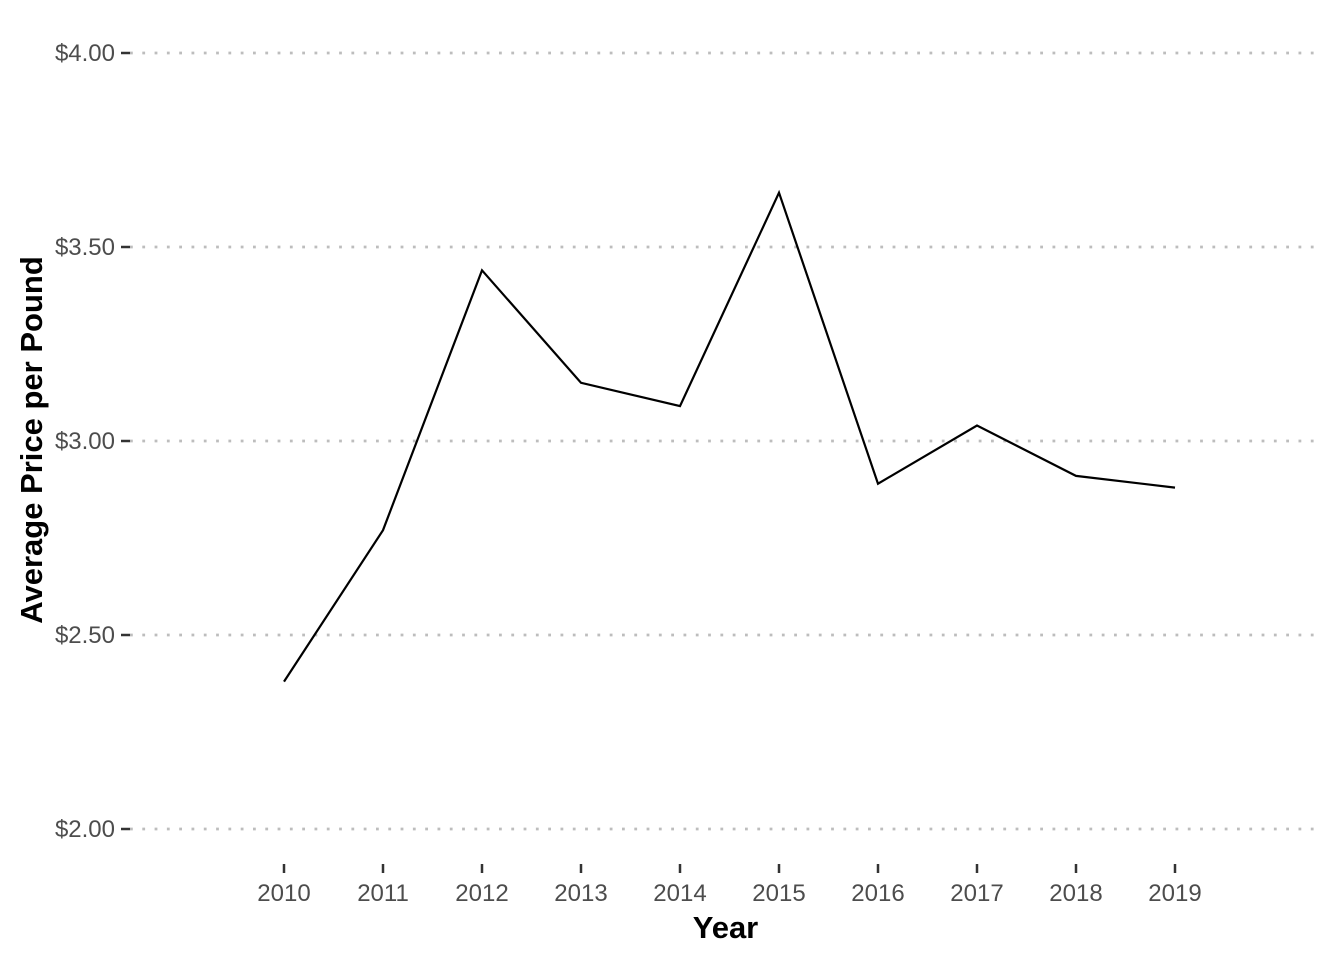 This screenshot has height=965, width=1344. What do you see at coordinates (877, 893) in the screenshot?
I see `x-tick-label: 2016` at bounding box center [877, 893].